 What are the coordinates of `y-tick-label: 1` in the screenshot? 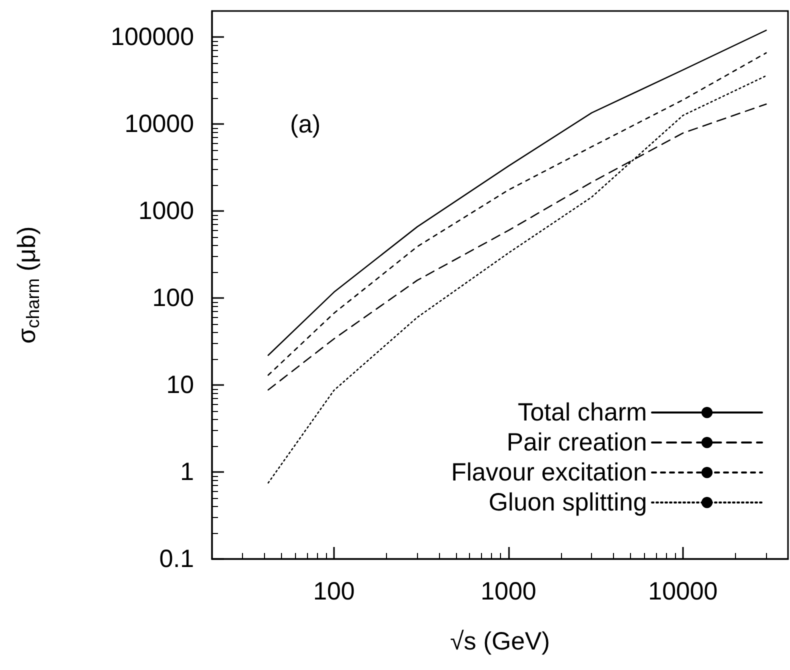 It's located at (187, 472).